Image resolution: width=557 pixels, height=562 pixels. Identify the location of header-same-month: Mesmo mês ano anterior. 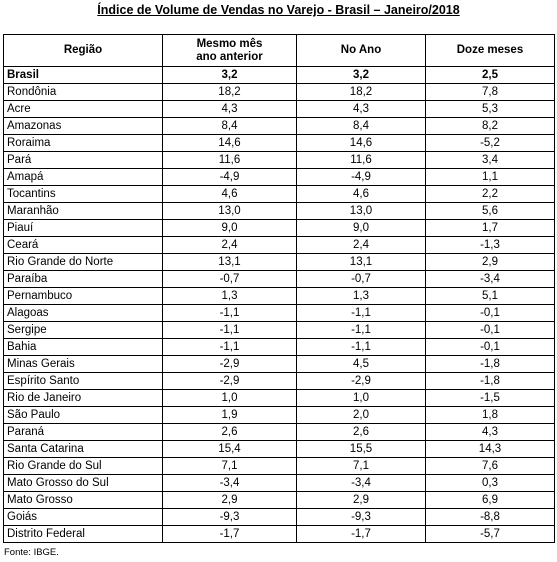
(229, 50).